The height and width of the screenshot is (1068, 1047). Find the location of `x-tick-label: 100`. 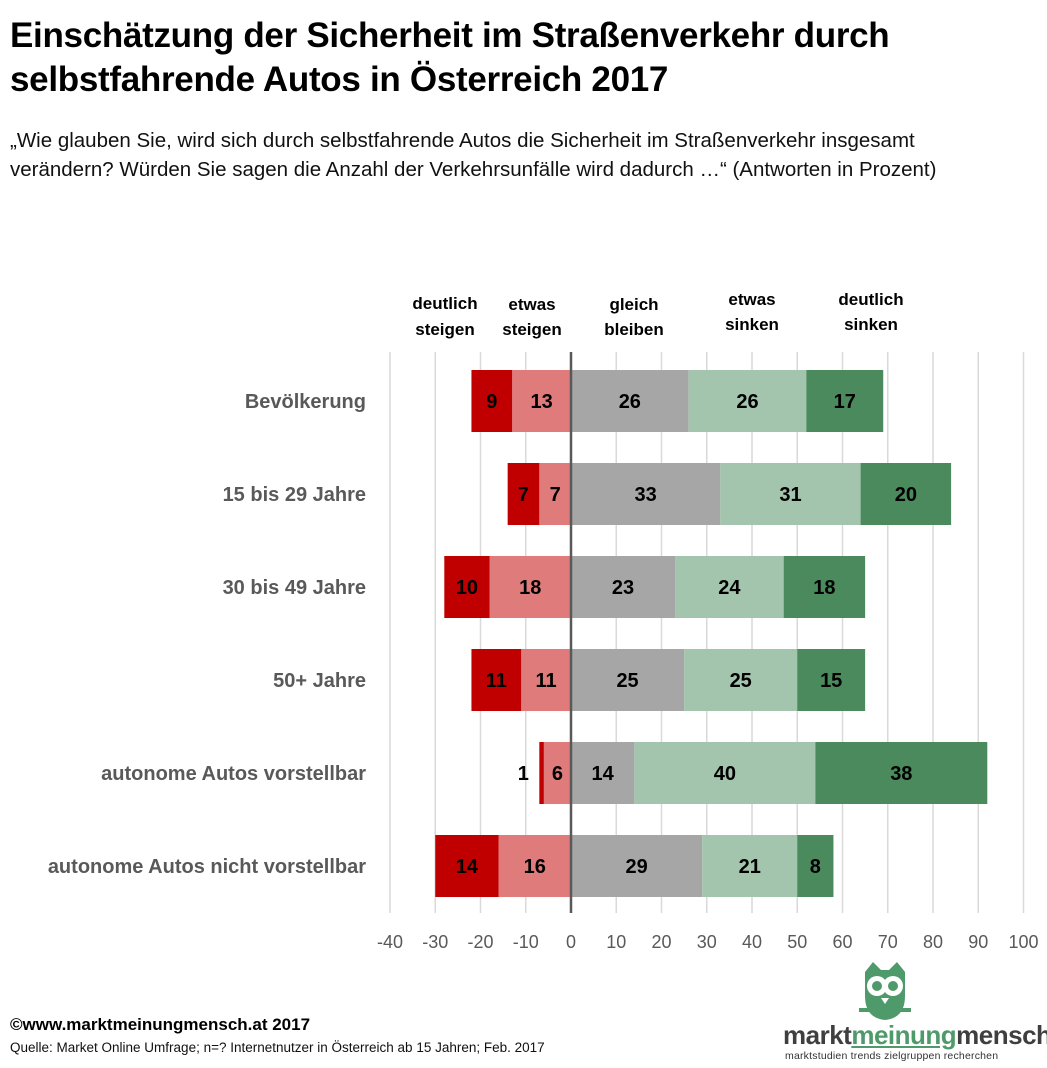

x-tick-label: 100 is located at coordinates (1023, 942).